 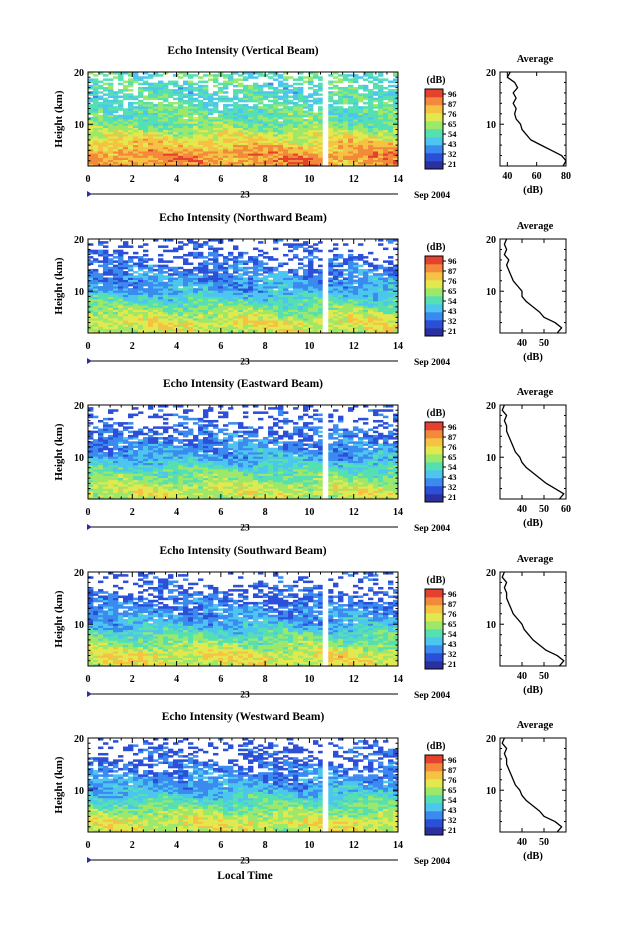 I want to click on colorbar-tick-label: 65, so click(x=452, y=124).